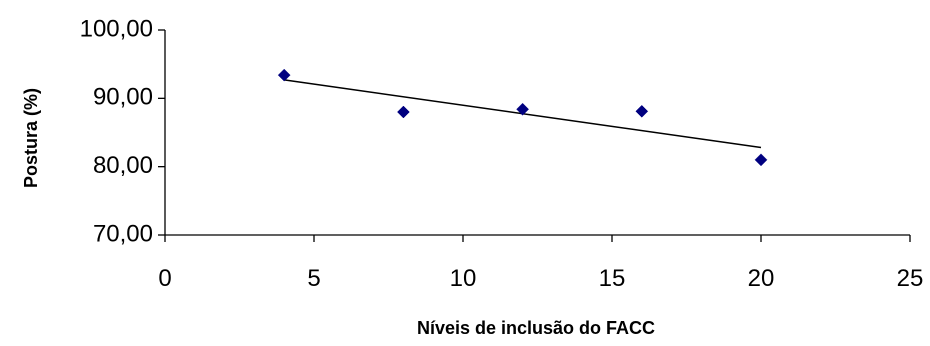  Describe the element at coordinates (123, 165) in the screenshot. I see `y-tick-label: 80,00` at that location.